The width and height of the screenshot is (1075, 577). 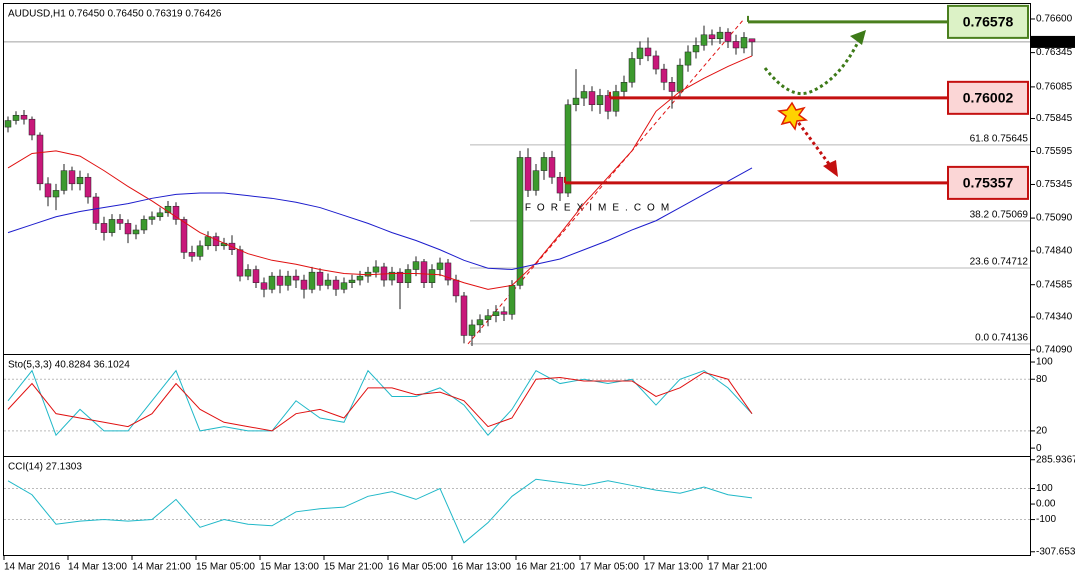 I want to click on x-tick-label: 14 Mar 13:00, so click(x=97, y=567).